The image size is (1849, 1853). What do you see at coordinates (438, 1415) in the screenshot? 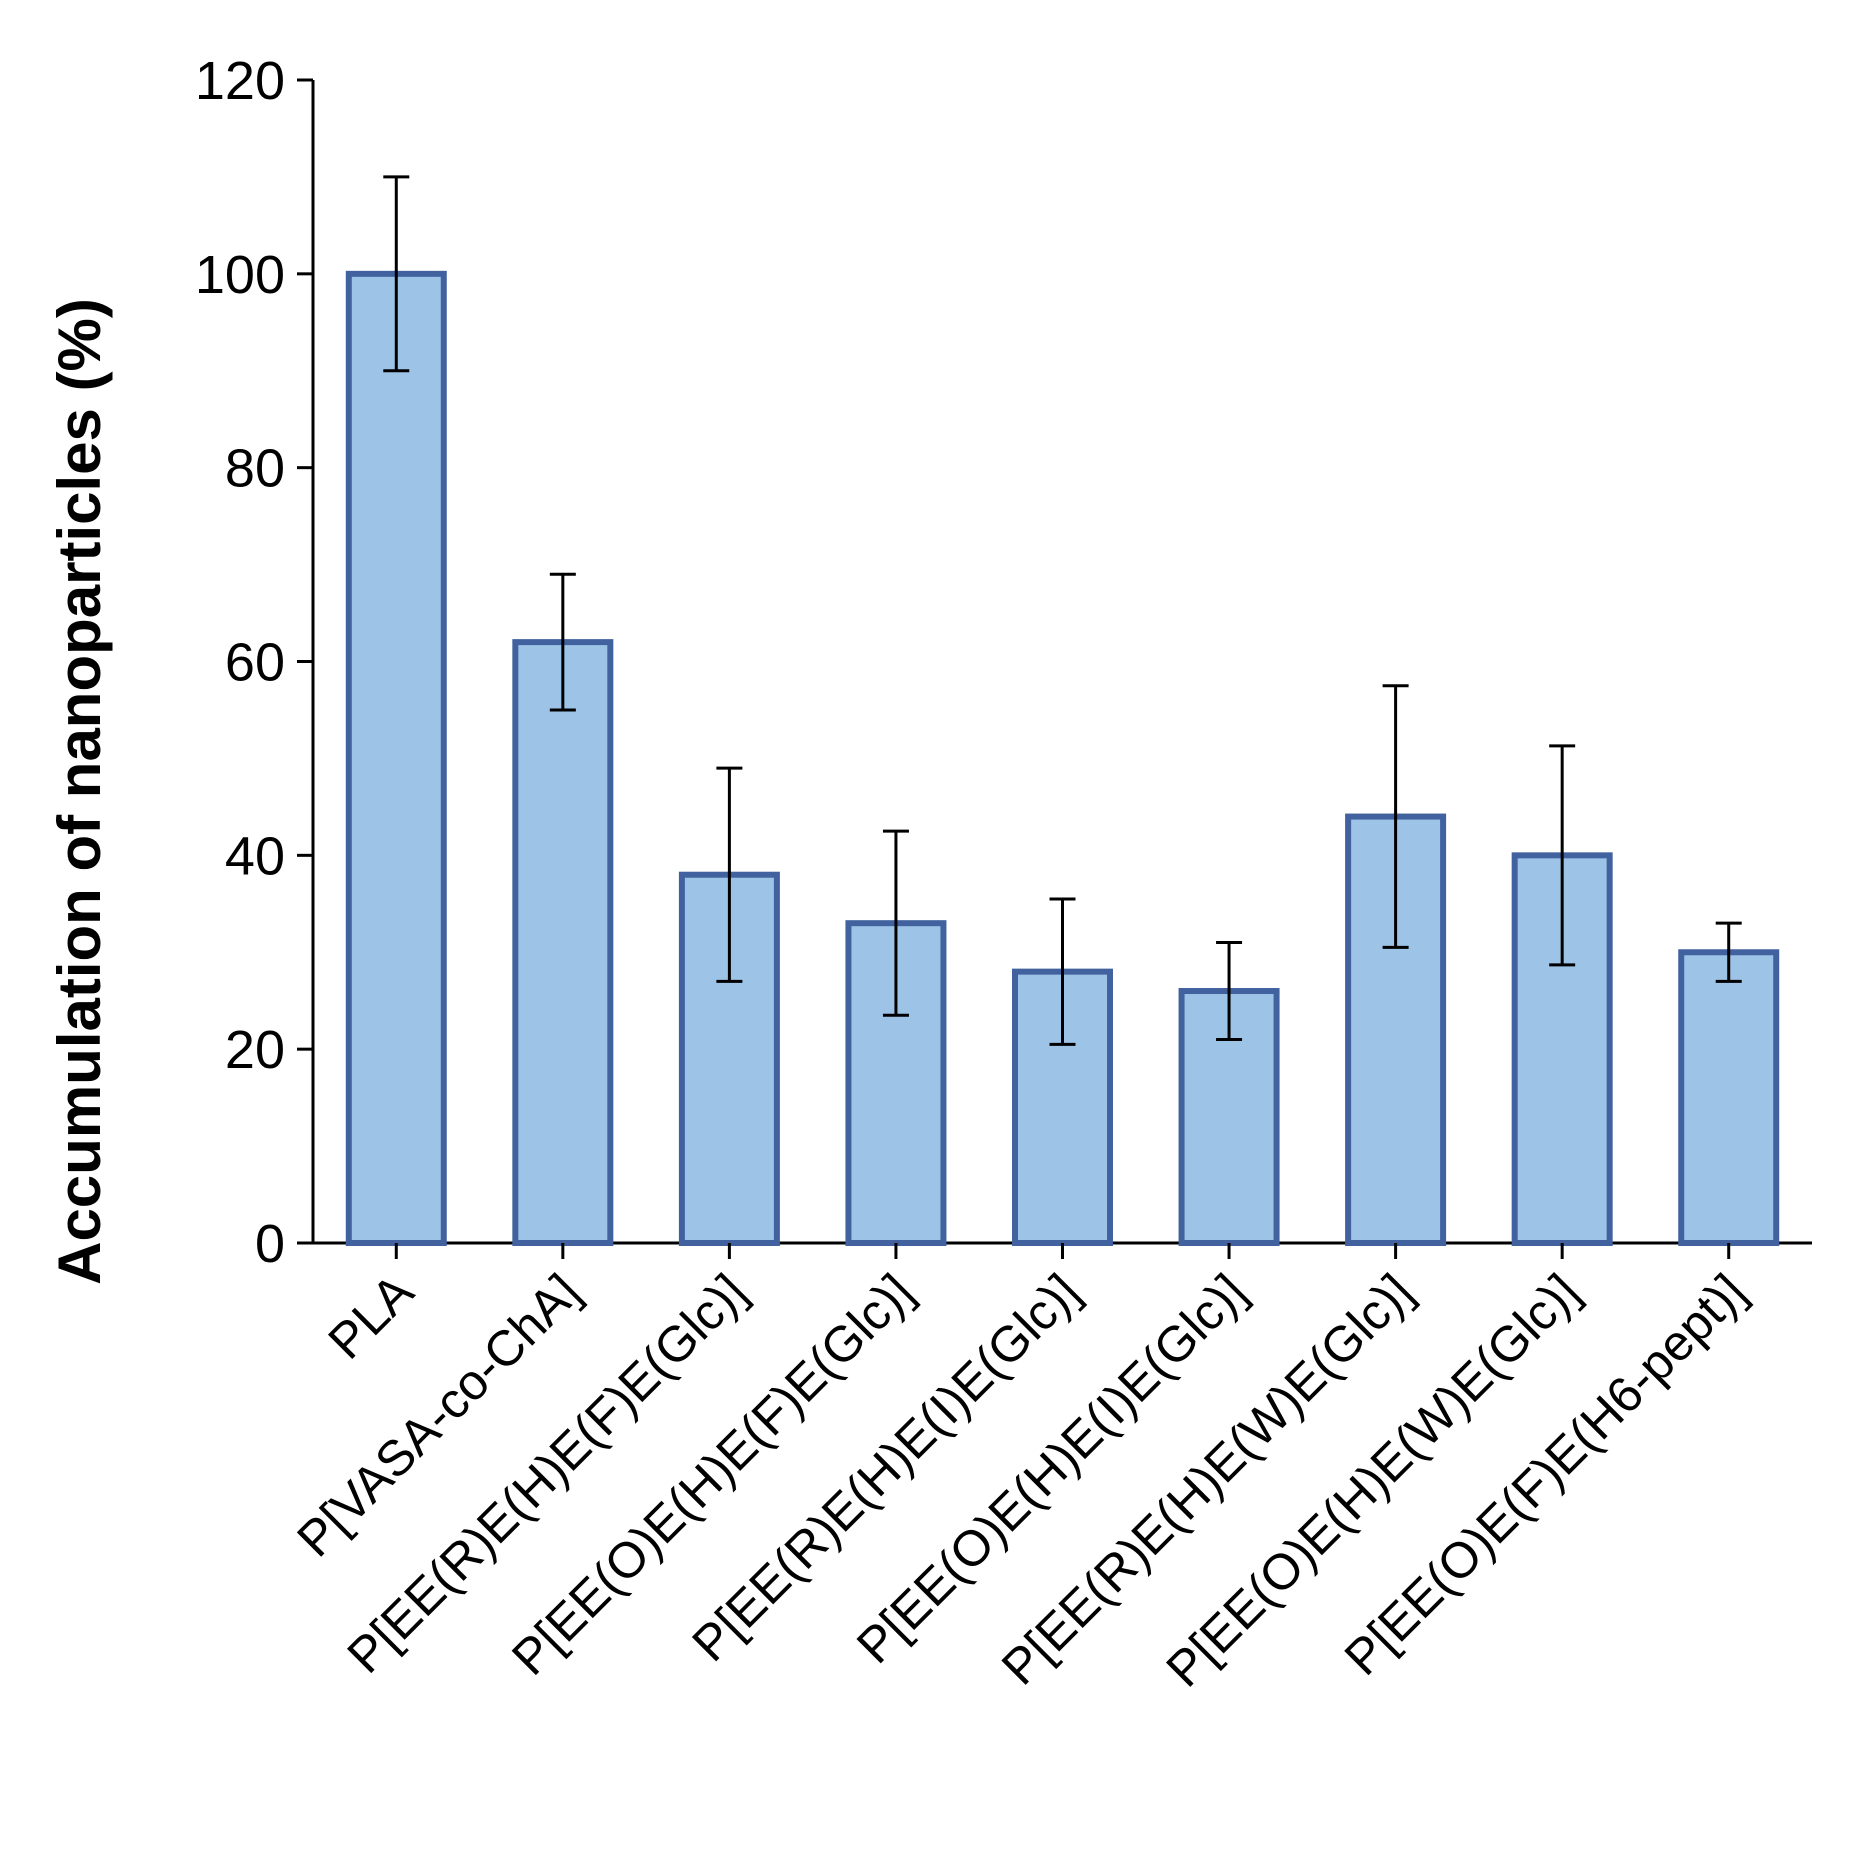
I see `x-tick-label: P[VASA-co-ChA]` at bounding box center [438, 1415].